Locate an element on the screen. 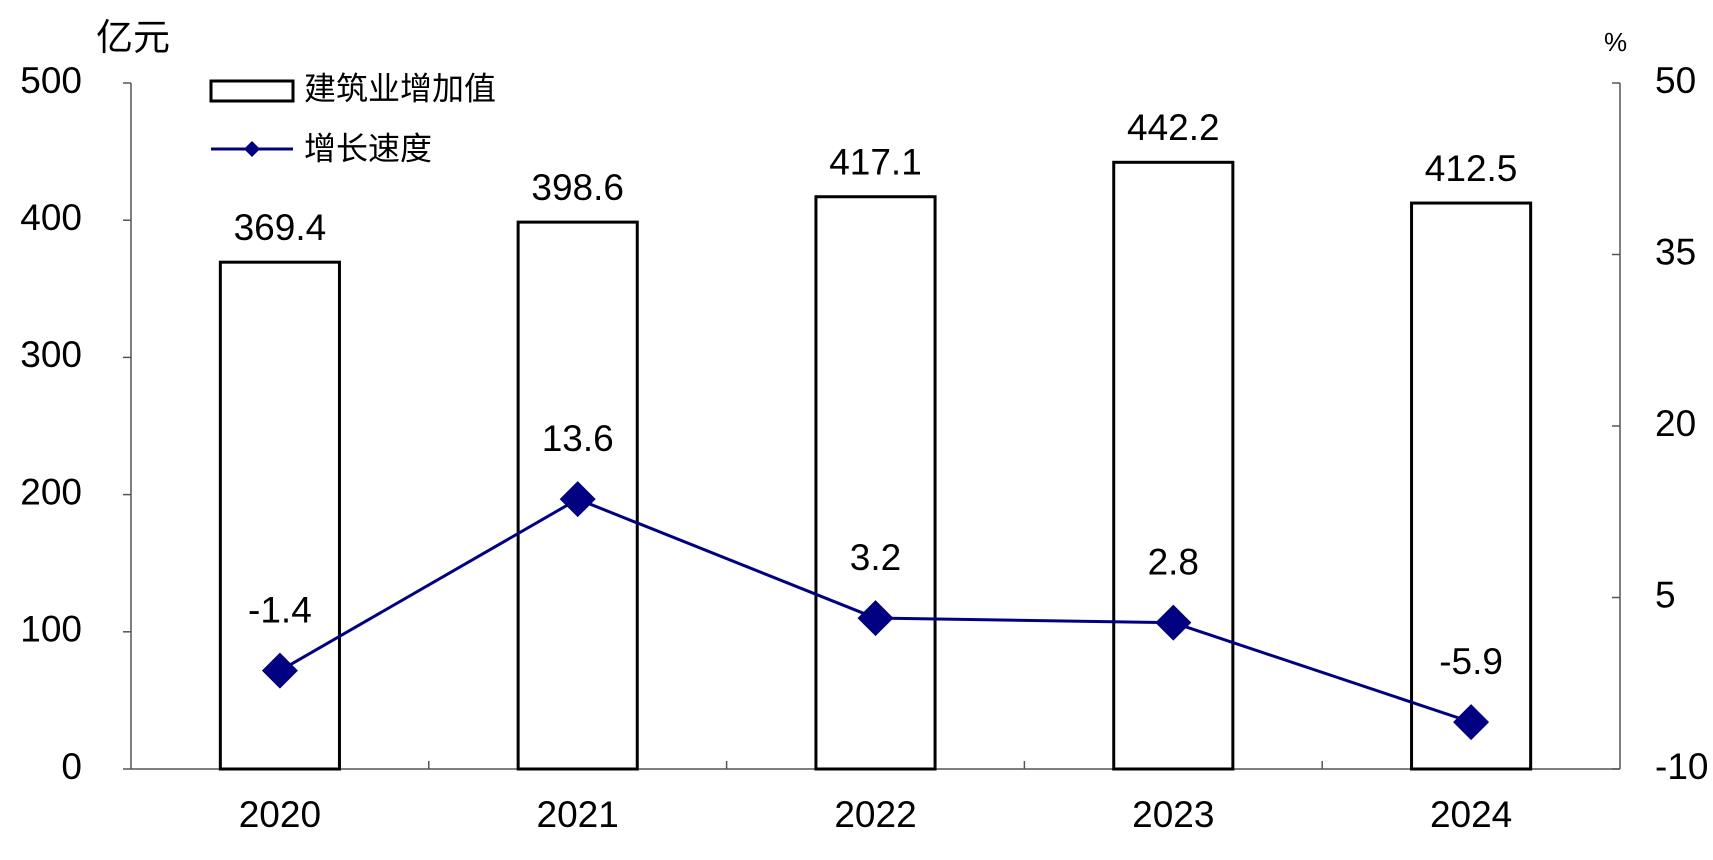 This screenshot has width=1713, height=860. line-value-label: 2.8 is located at coordinates (1173, 561).